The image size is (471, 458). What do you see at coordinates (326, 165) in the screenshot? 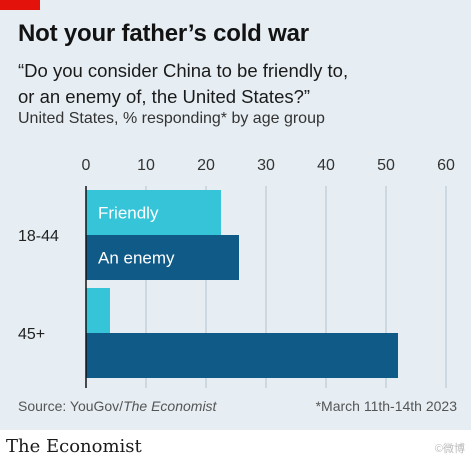
I see `x-tick-label-40: 40` at bounding box center [326, 165].